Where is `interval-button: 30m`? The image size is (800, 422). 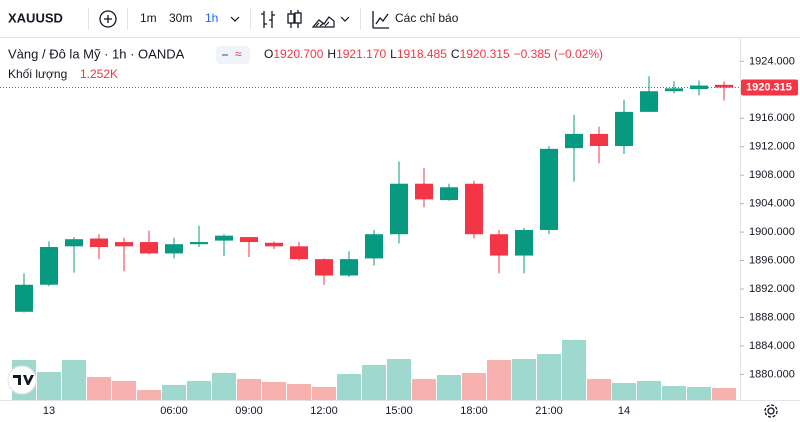 interval-button: 30m is located at coordinates (180, 18).